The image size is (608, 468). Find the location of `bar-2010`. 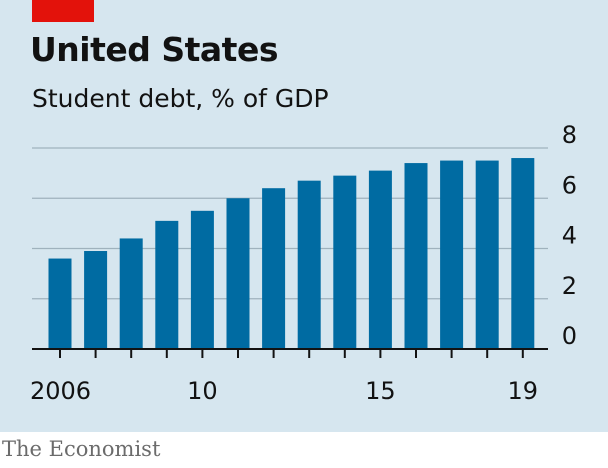

bar-2010 is located at coordinates (202, 279).